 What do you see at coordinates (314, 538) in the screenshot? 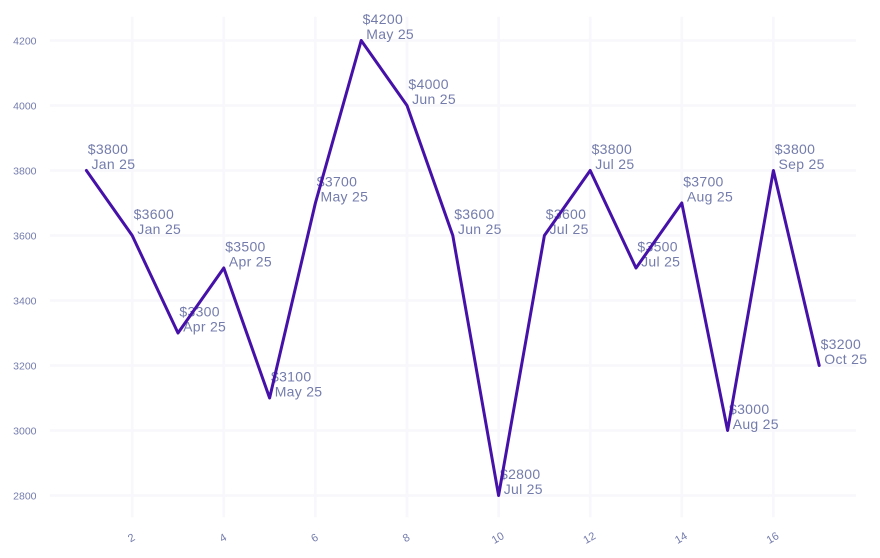
I see `svg-text: 6` at bounding box center [314, 538].